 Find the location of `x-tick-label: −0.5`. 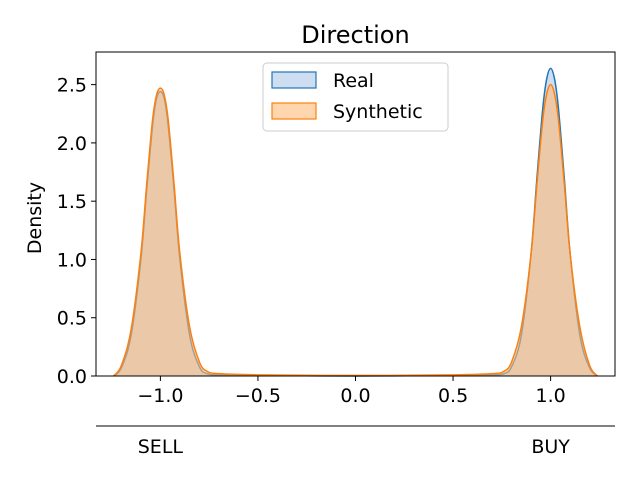

x-tick-label: −0.5 is located at coordinates (258, 396).